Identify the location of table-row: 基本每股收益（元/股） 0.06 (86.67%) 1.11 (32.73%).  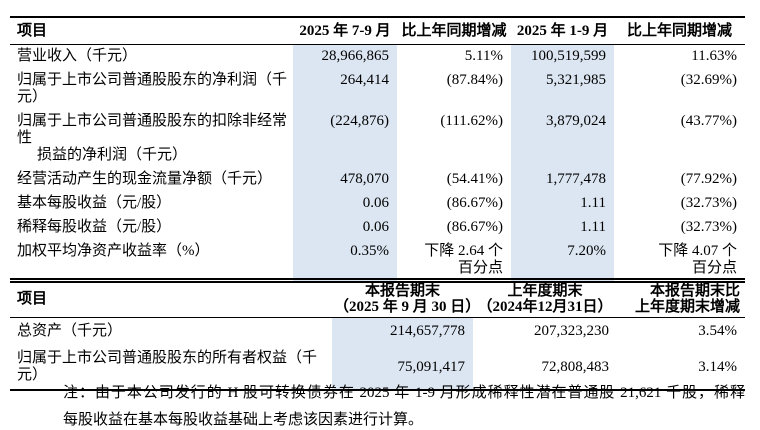
(377, 204).